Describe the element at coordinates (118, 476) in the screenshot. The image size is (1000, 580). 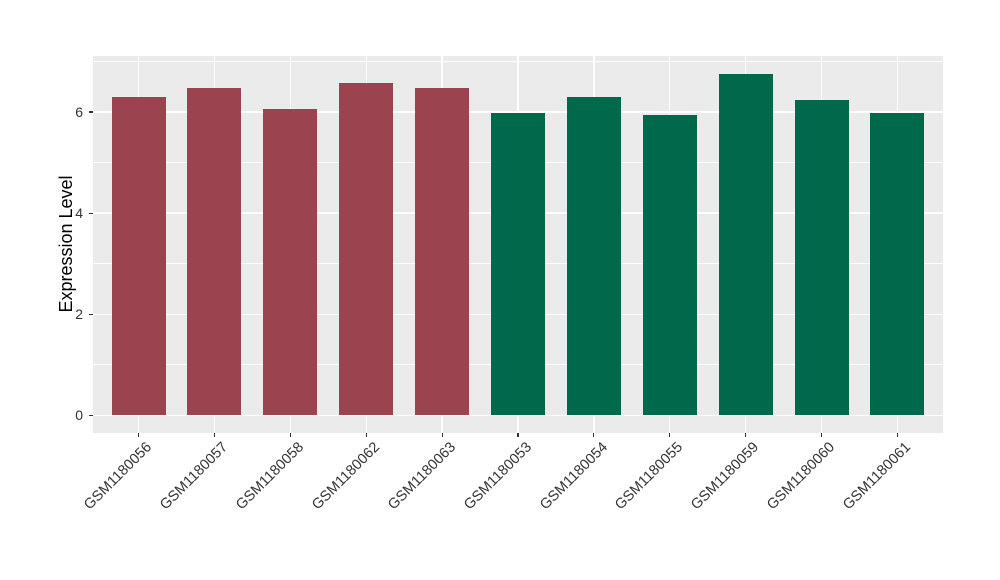
I see `x-tick-label: GSM1180056` at that location.